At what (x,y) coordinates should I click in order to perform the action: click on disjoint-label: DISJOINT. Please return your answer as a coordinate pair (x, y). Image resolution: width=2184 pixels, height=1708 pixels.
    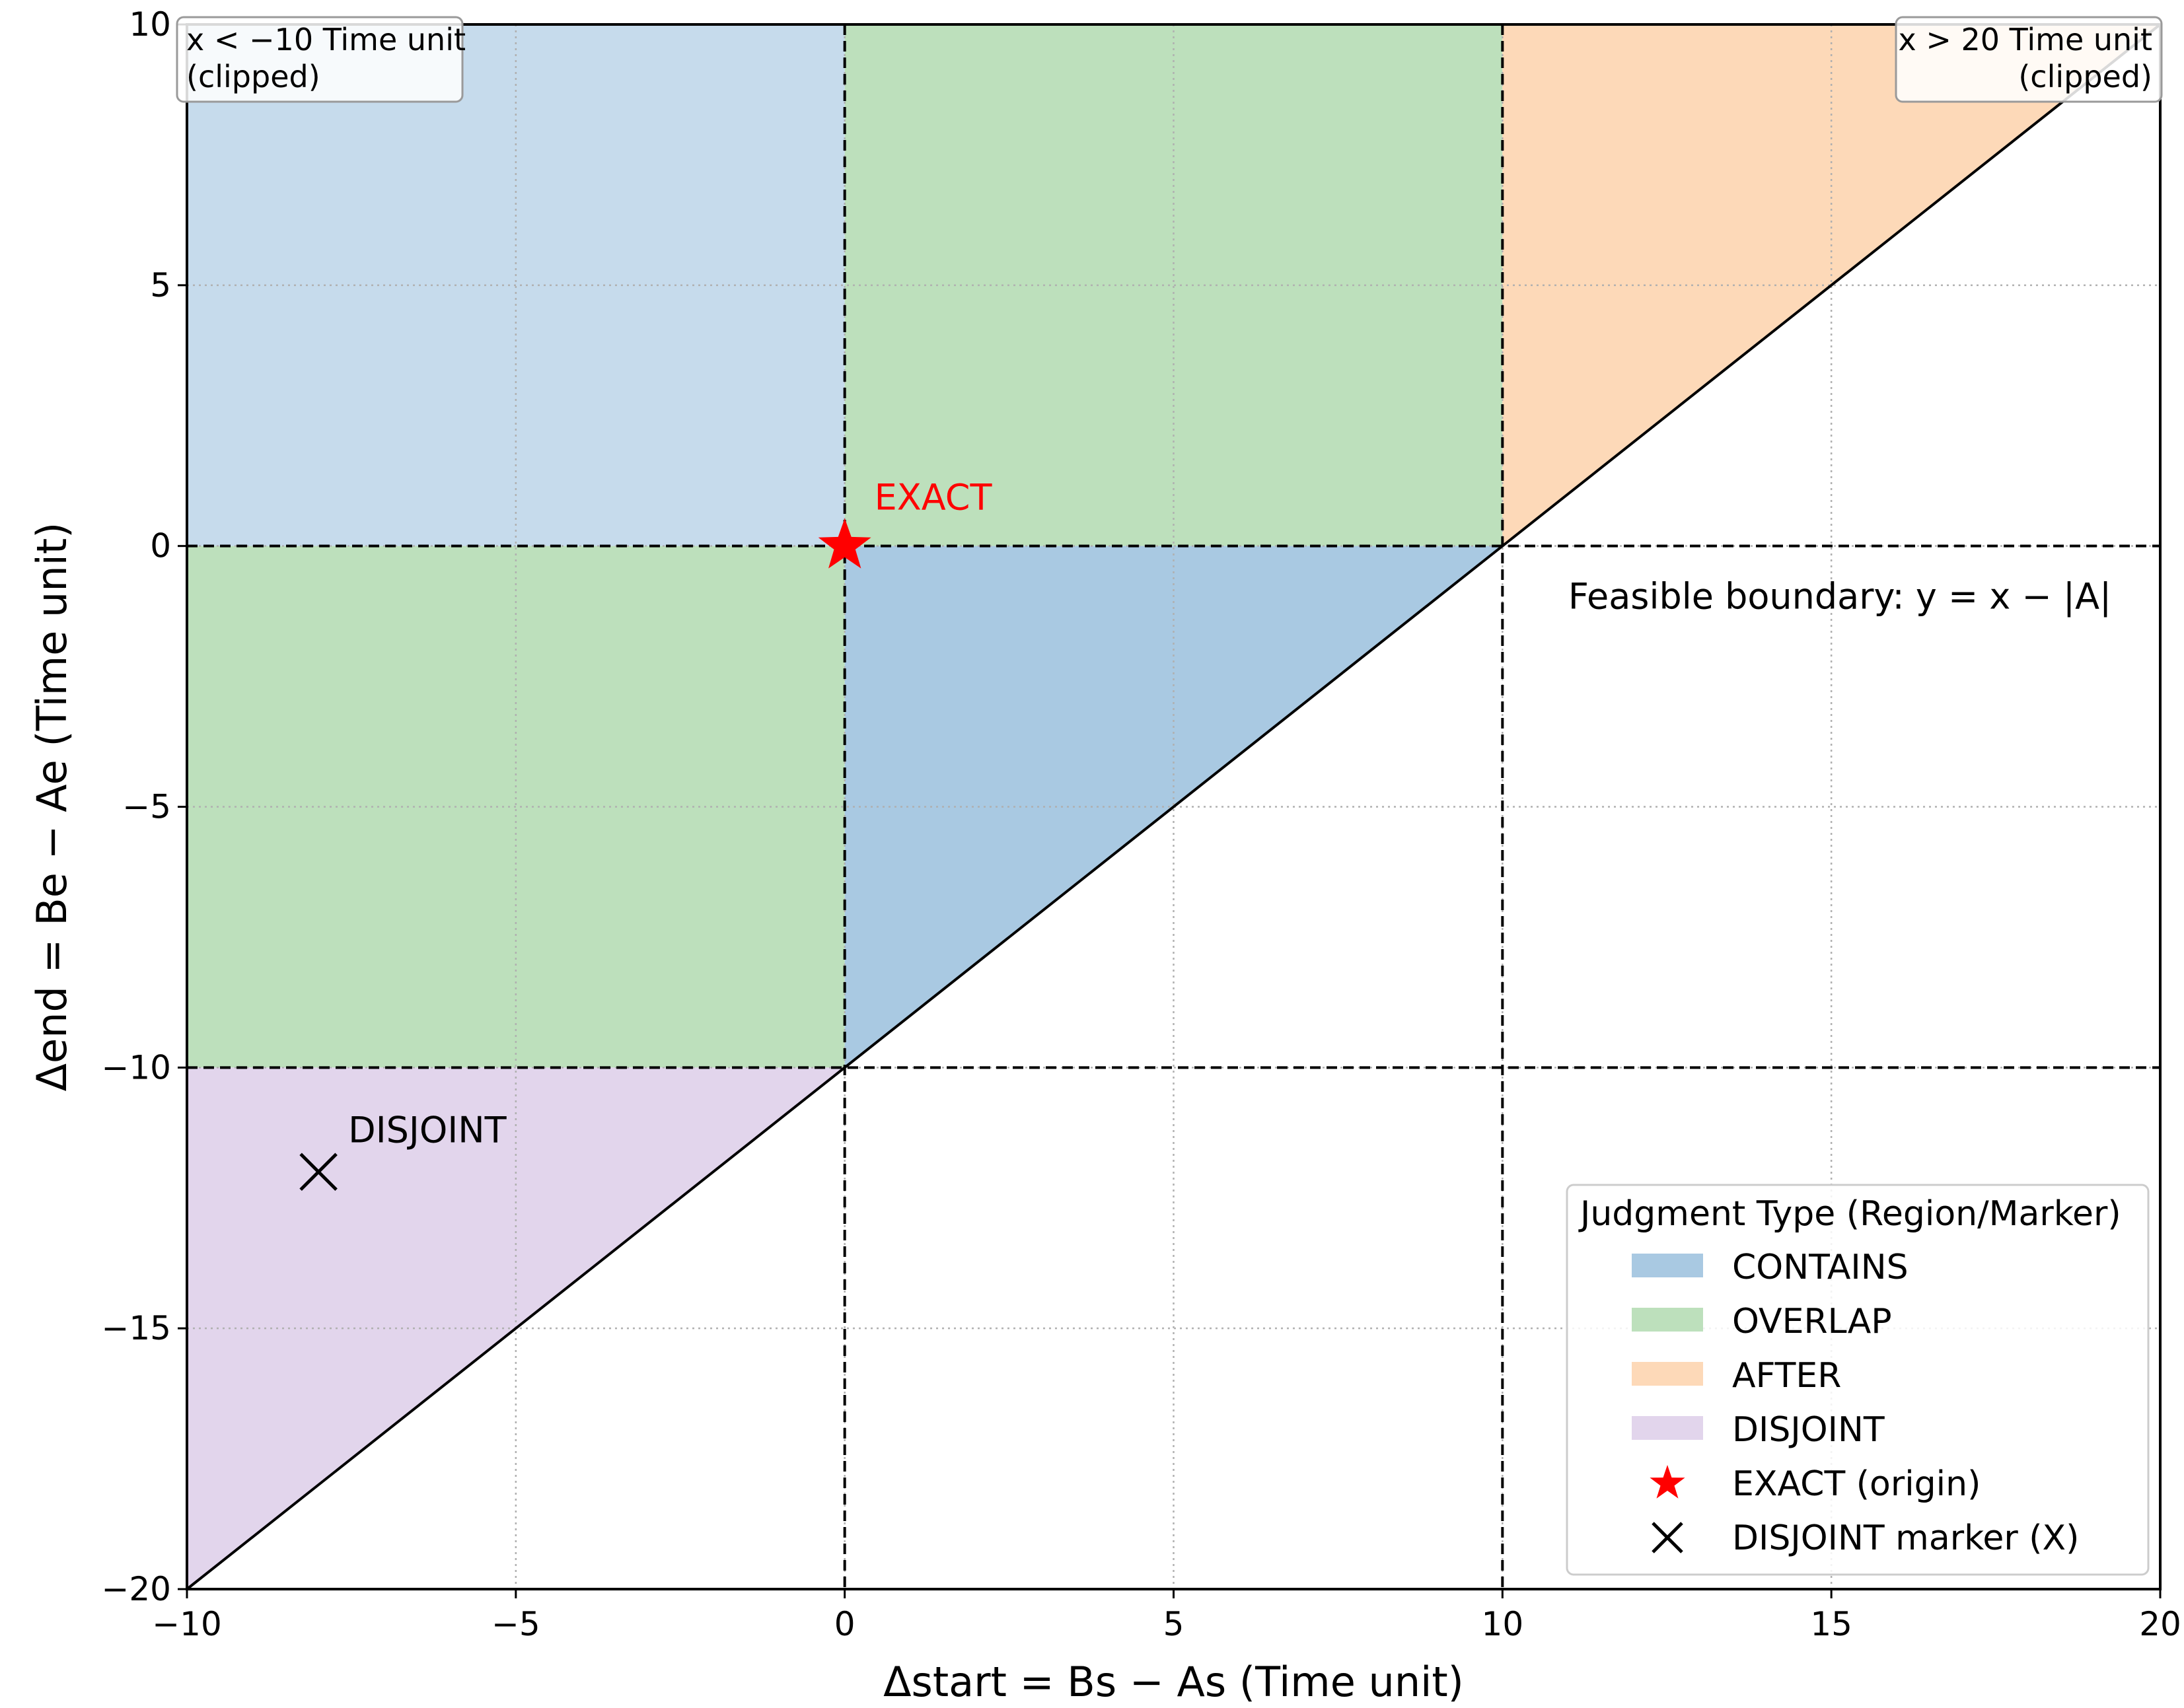
    Looking at the image, I should click on (427, 1130).